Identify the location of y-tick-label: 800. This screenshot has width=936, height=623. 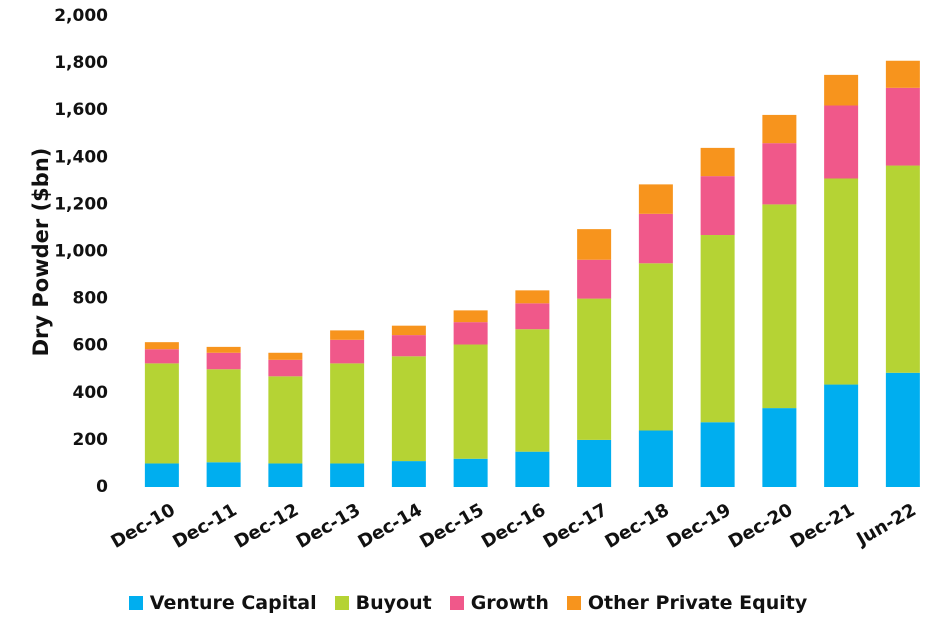
(91, 299).